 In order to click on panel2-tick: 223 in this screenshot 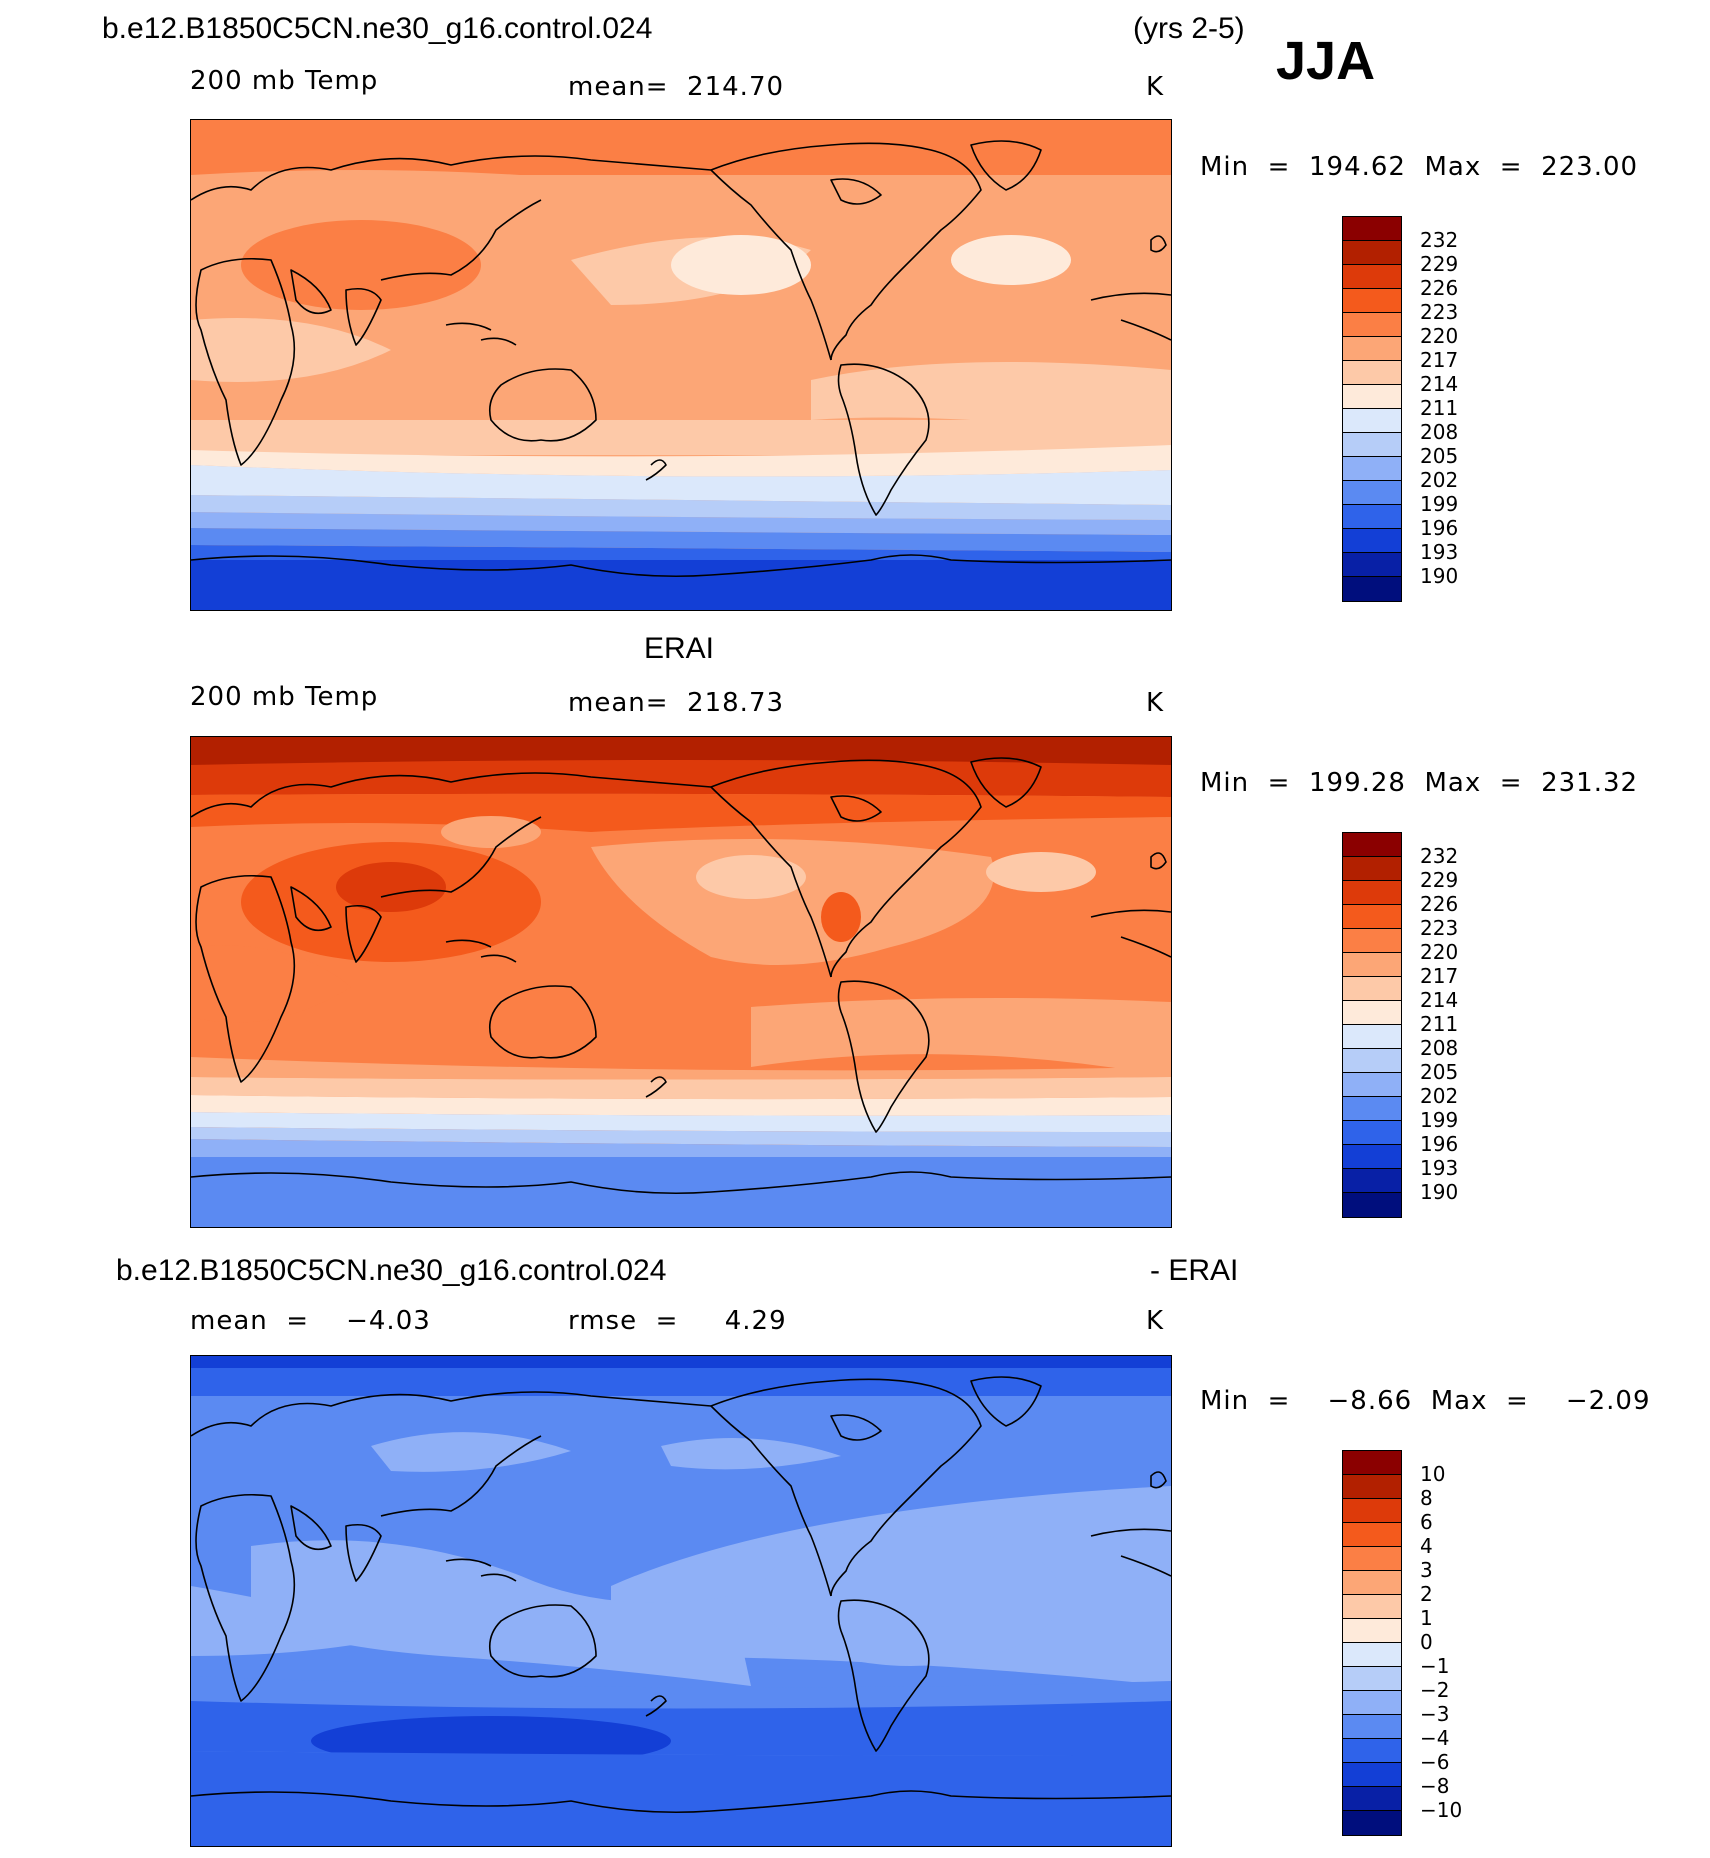, I will do `click(1439, 928)`.